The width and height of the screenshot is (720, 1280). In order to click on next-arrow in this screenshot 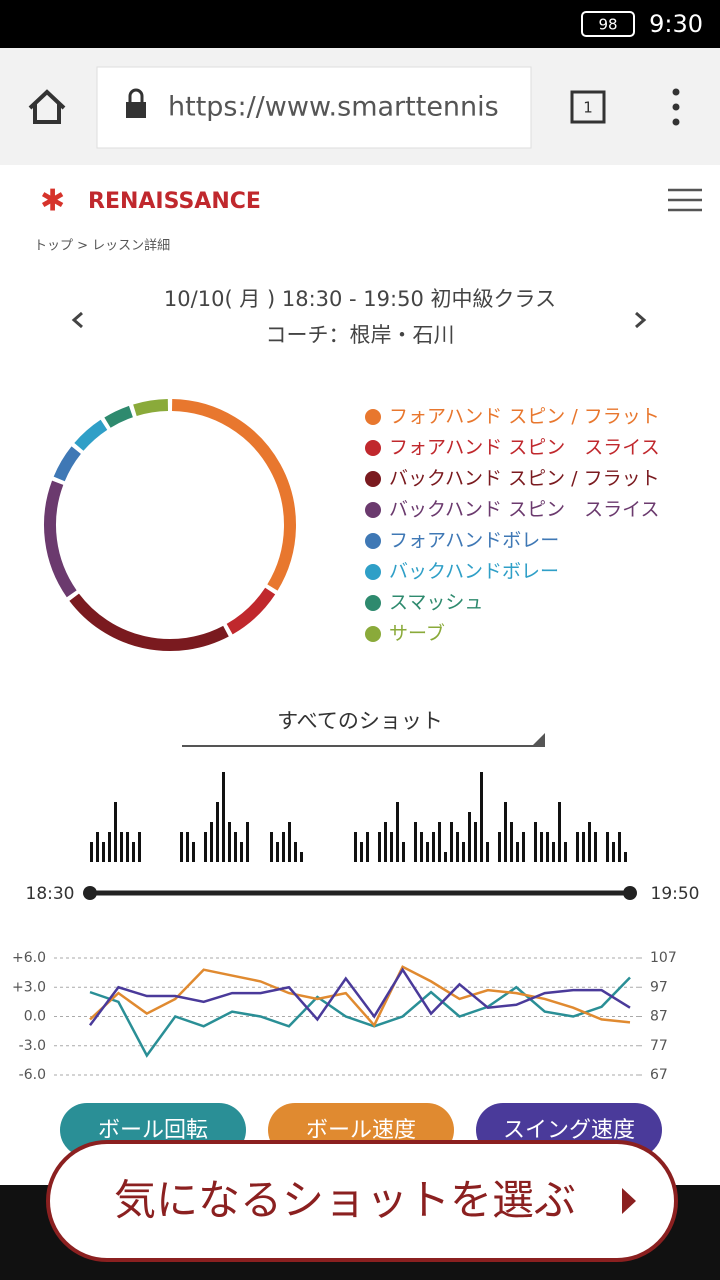, I will do `click(641, 320)`.